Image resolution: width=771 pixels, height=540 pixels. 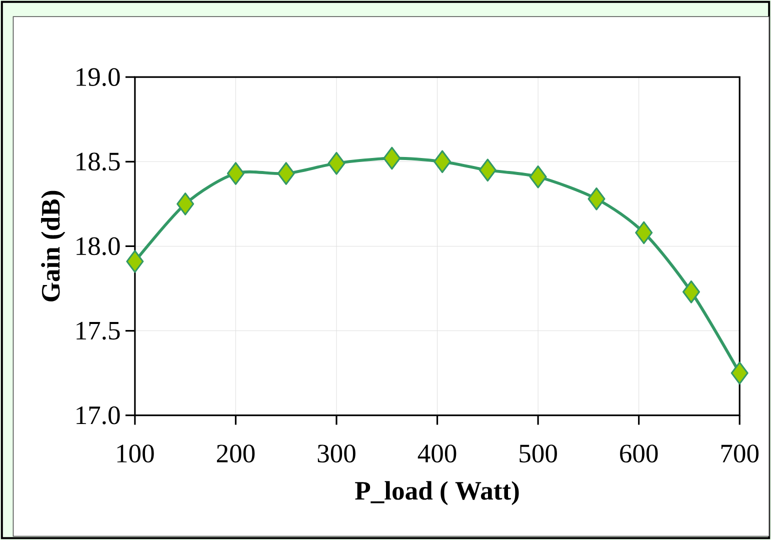 I want to click on y-tick-label: 19.0, so click(x=98, y=77).